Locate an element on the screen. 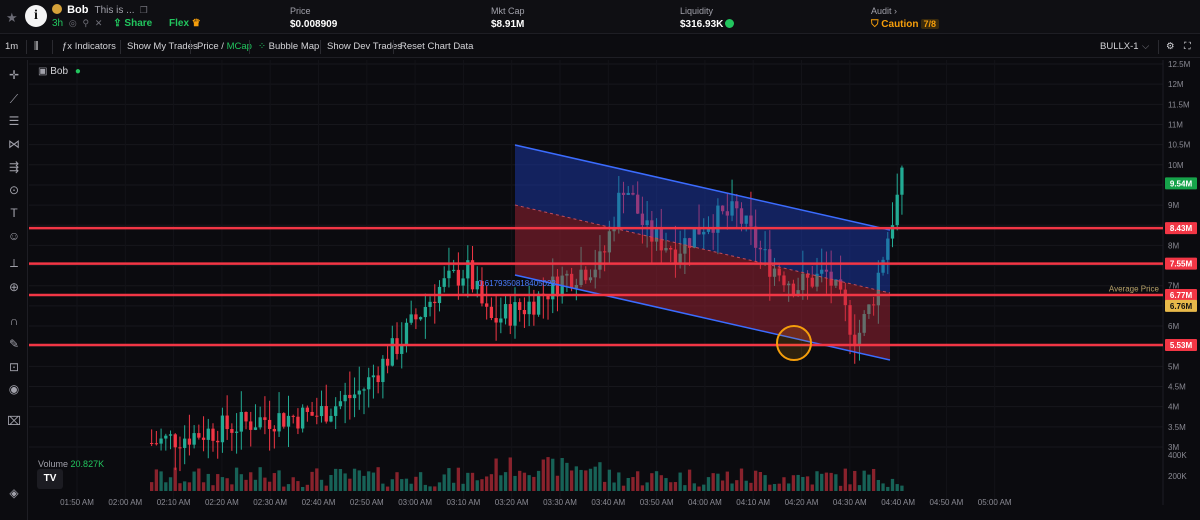 This screenshot has width=1200, height=520. channel-top-line is located at coordinates (702, 187).